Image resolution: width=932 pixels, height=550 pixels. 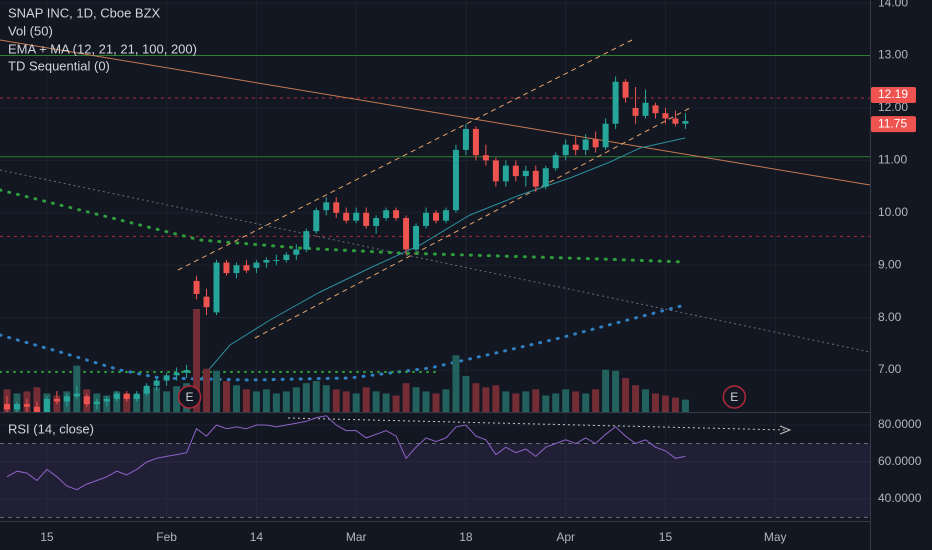 I want to click on y-tick-label: 40.0000, so click(x=900, y=498).